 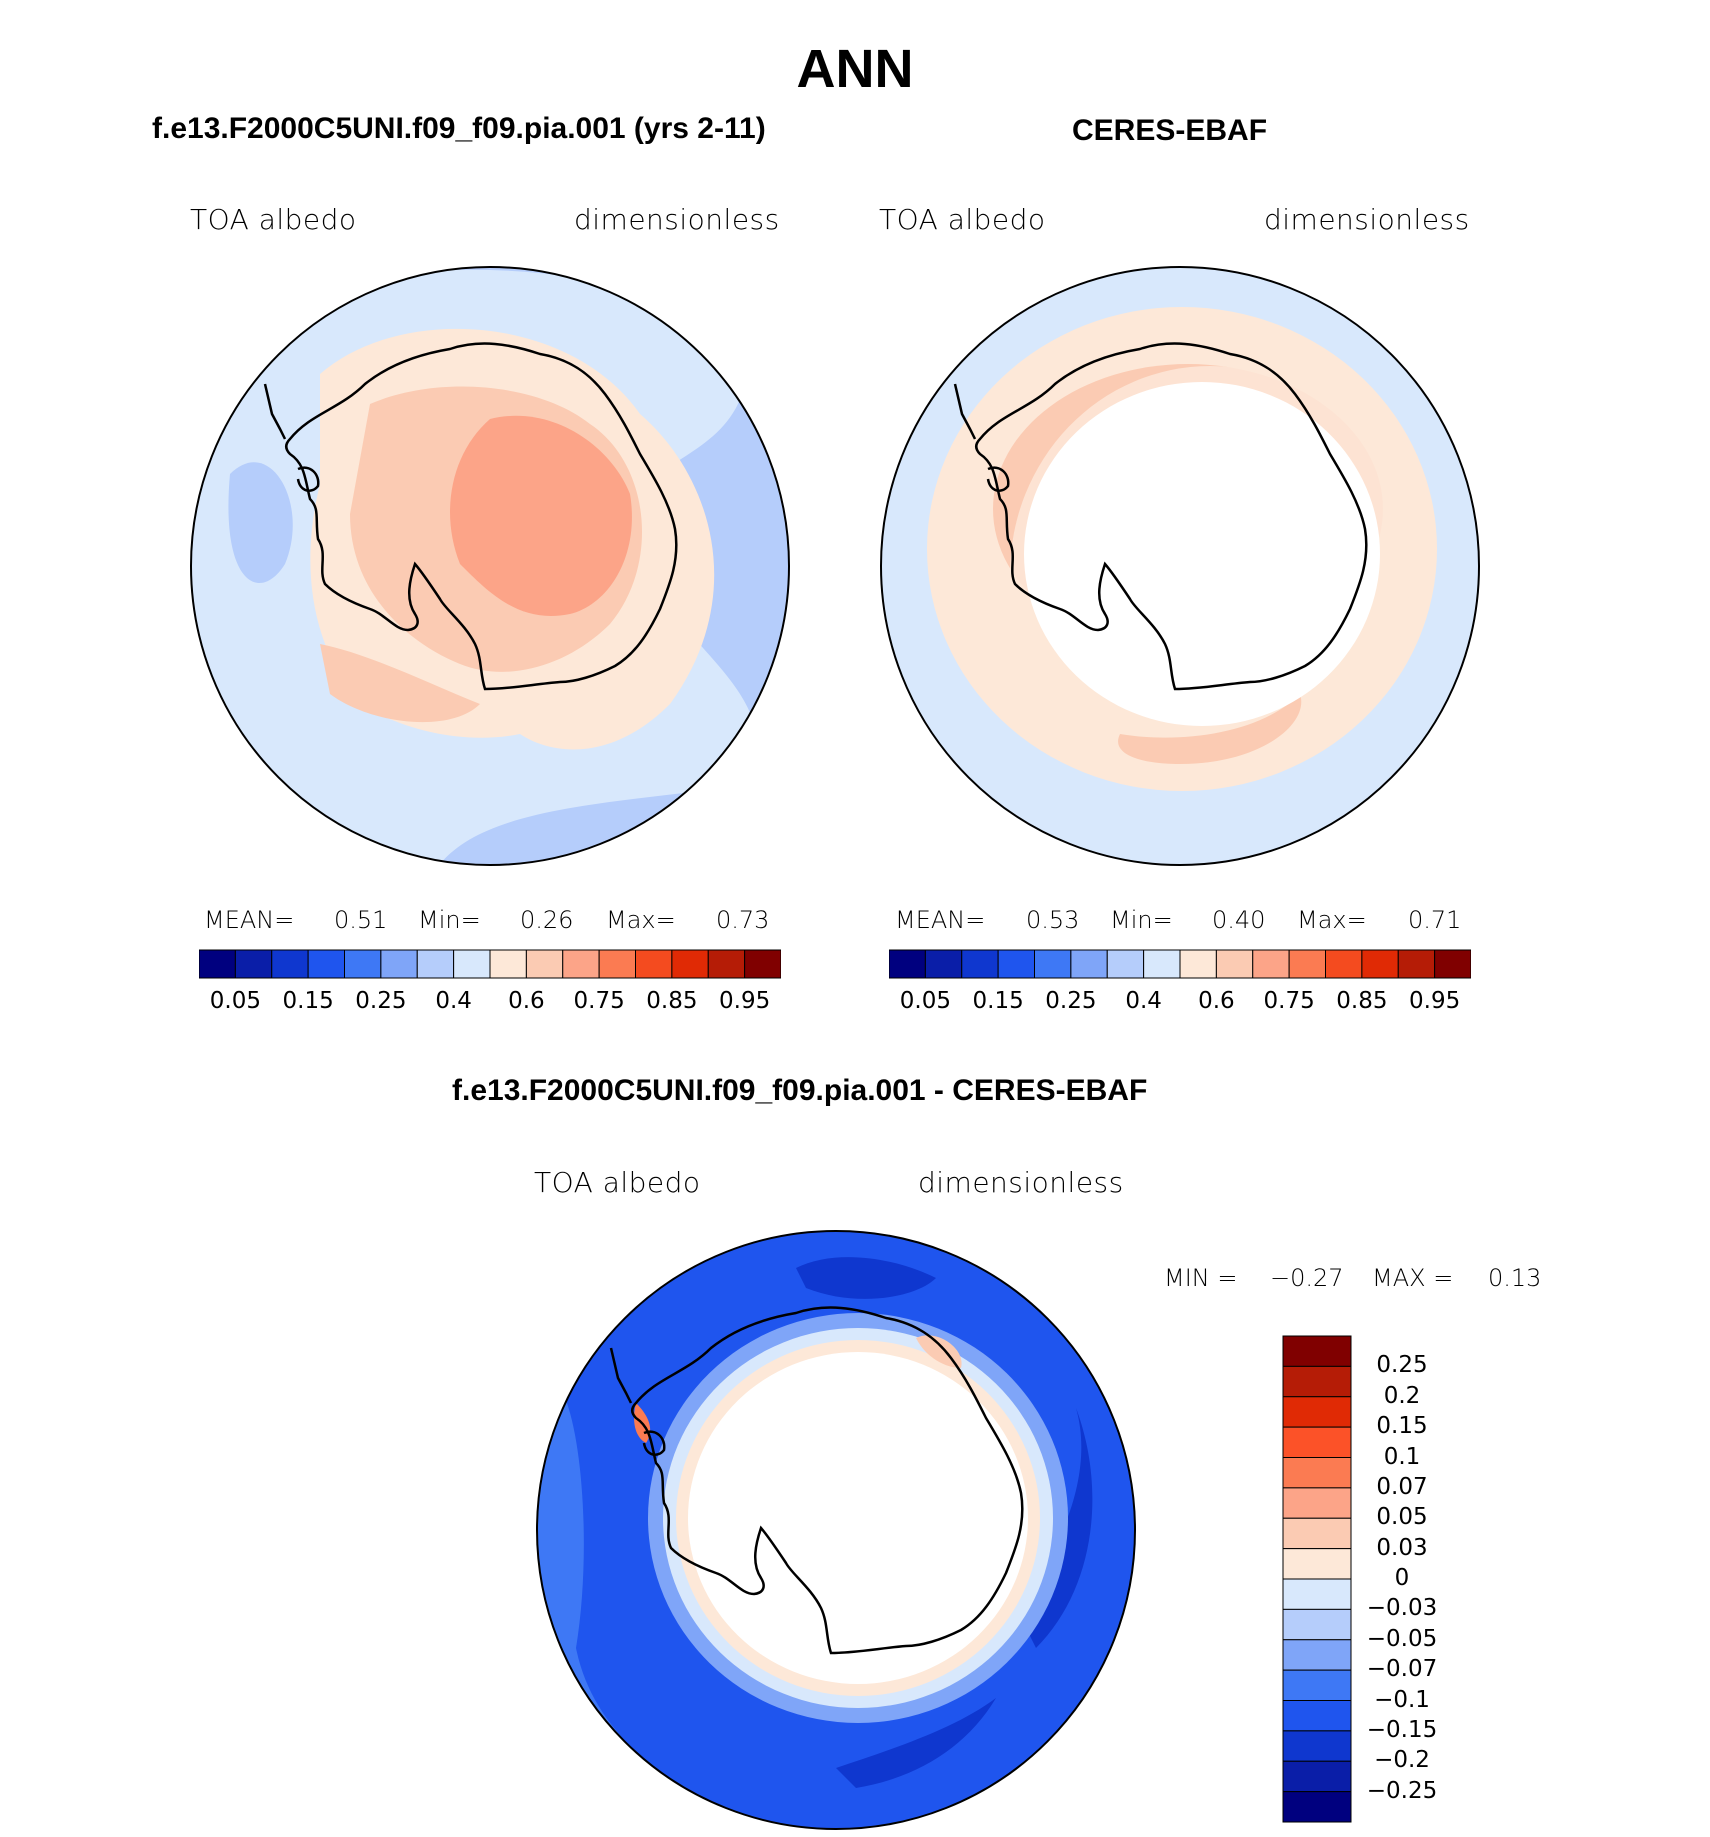 What do you see at coordinates (1402, 1456) in the screenshot?
I see `diff-colorbar-tick-label: 0.1` at bounding box center [1402, 1456].